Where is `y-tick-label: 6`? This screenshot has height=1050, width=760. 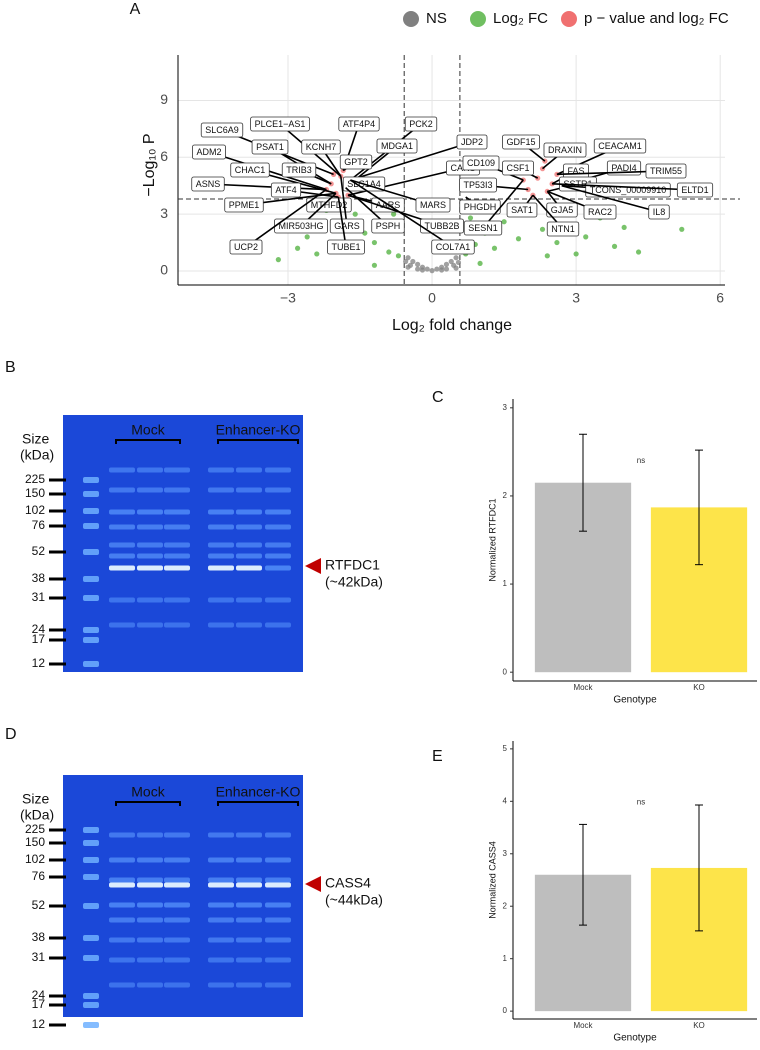
y-tick-label: 6 is located at coordinates (164, 156).